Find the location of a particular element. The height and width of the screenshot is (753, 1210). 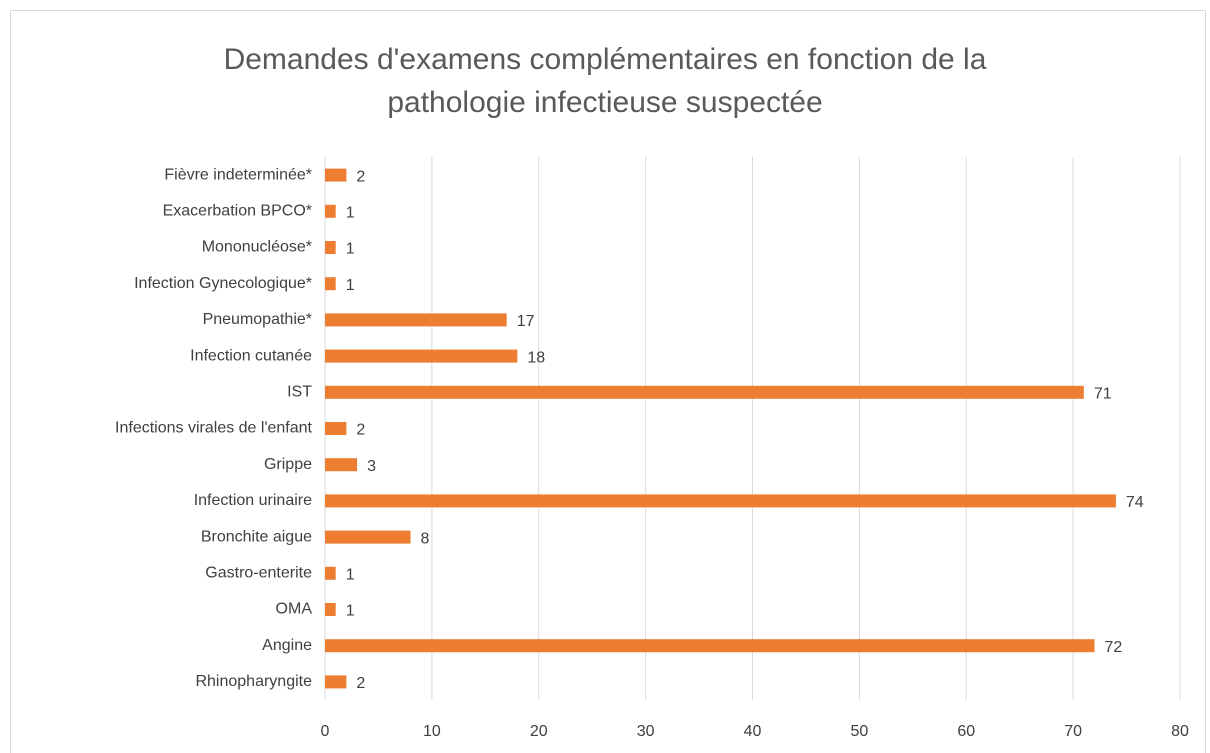

y-tick-label: Infection cutanée is located at coordinates (251, 355).